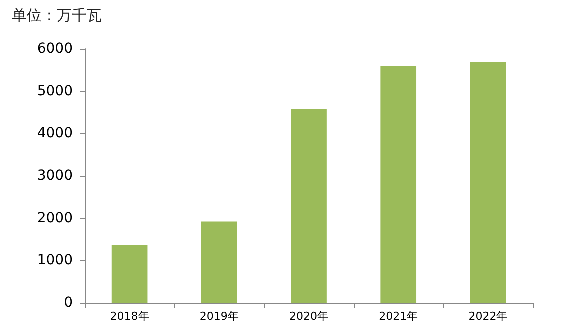 The width and height of the screenshot is (587, 334). What do you see at coordinates (55, 218) in the screenshot?
I see `y-tick-label: 2000` at bounding box center [55, 218].